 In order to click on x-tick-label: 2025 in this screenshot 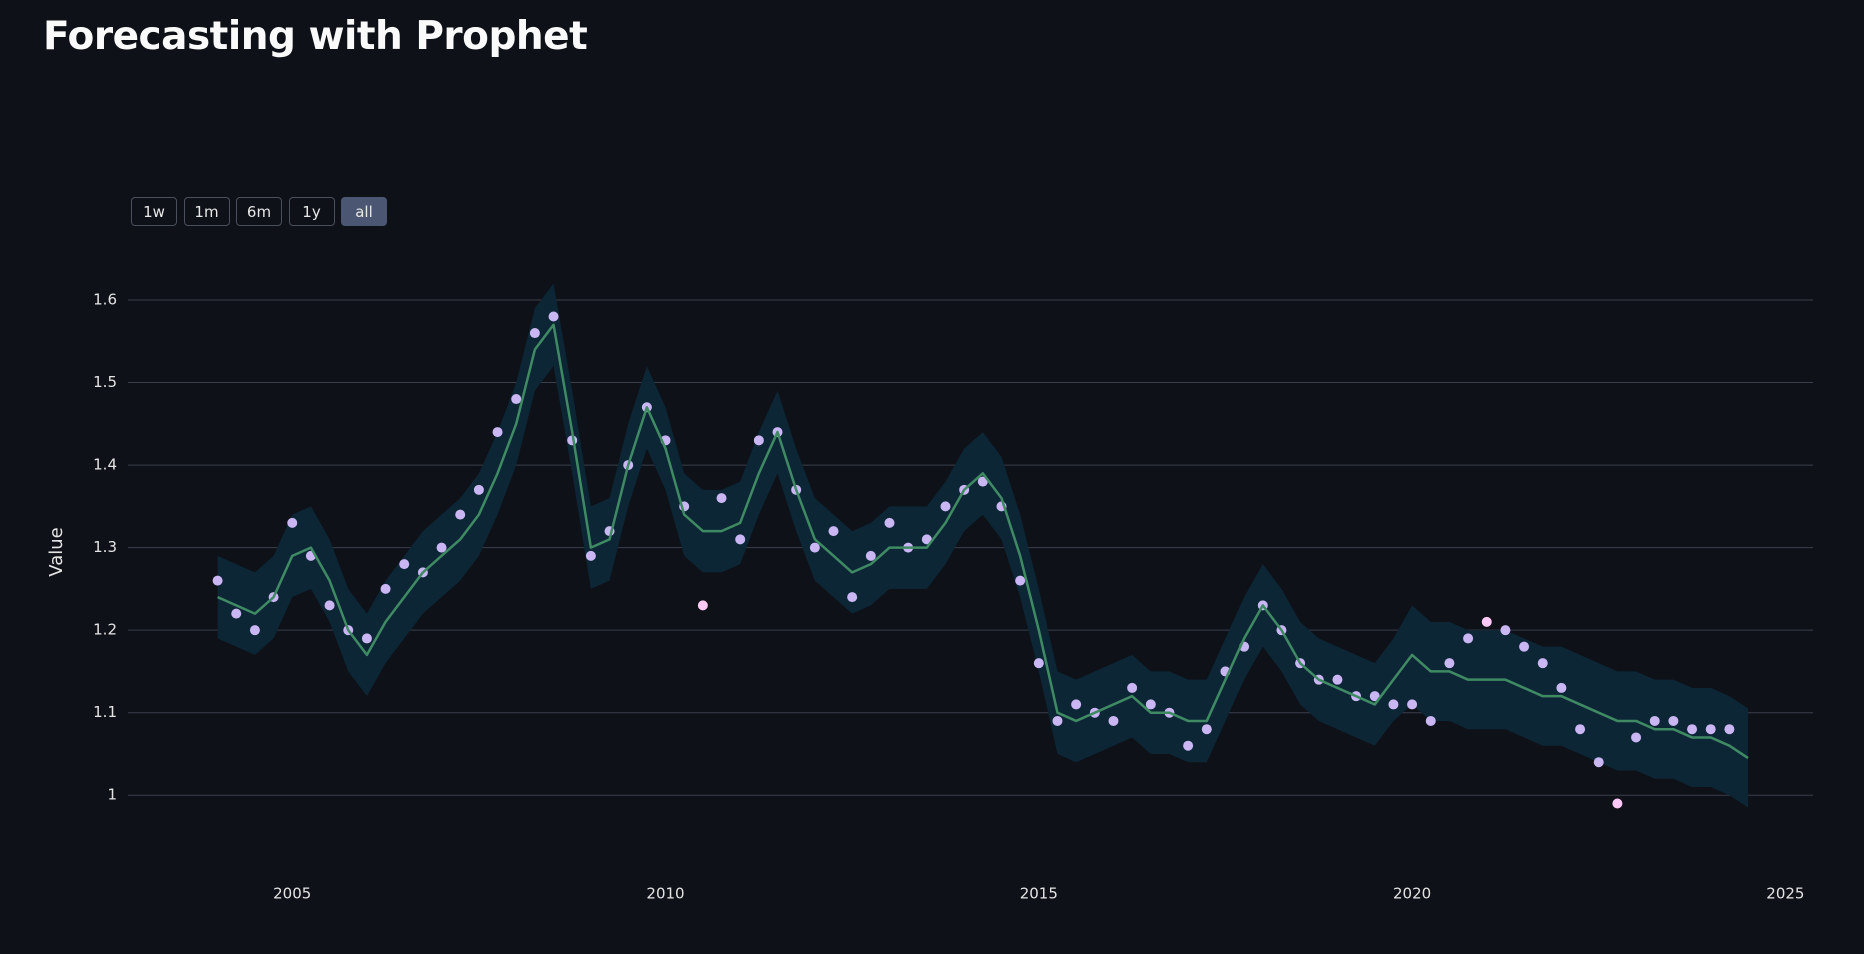, I will do `click(1785, 894)`.